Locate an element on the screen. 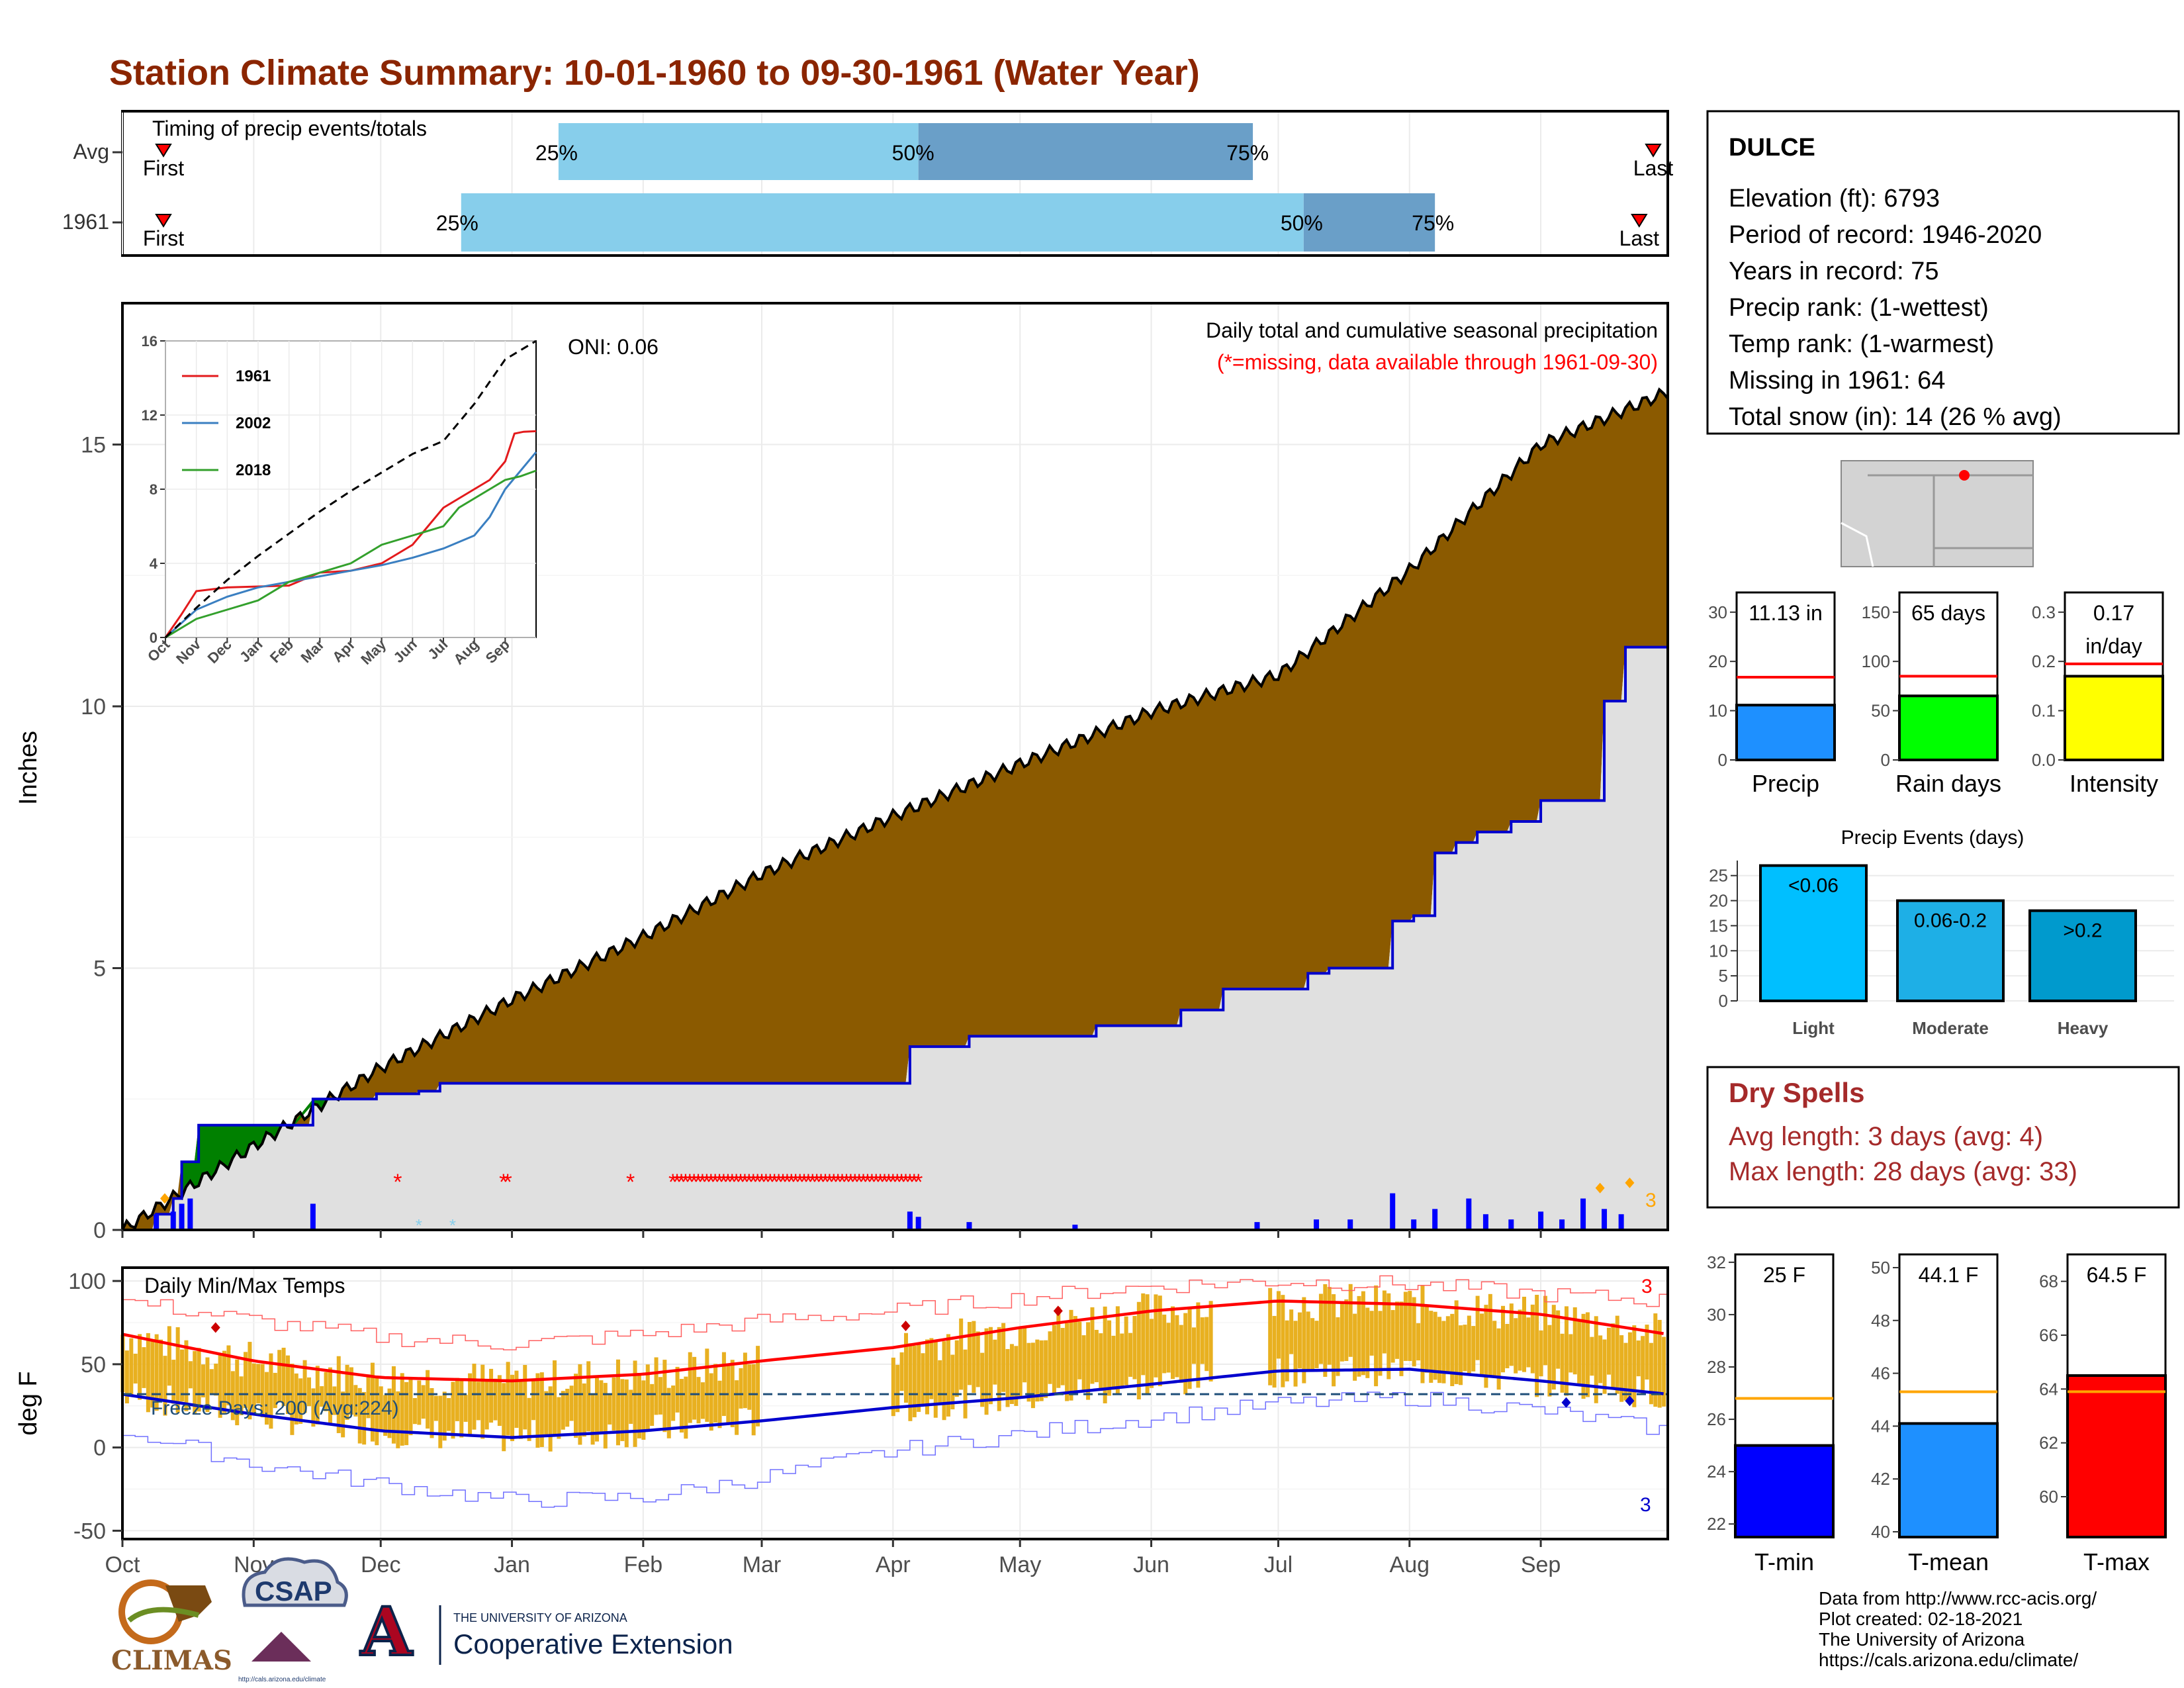 The height and width of the screenshot is (1688, 2184). events-bar-moderate is located at coordinates (1951, 950).